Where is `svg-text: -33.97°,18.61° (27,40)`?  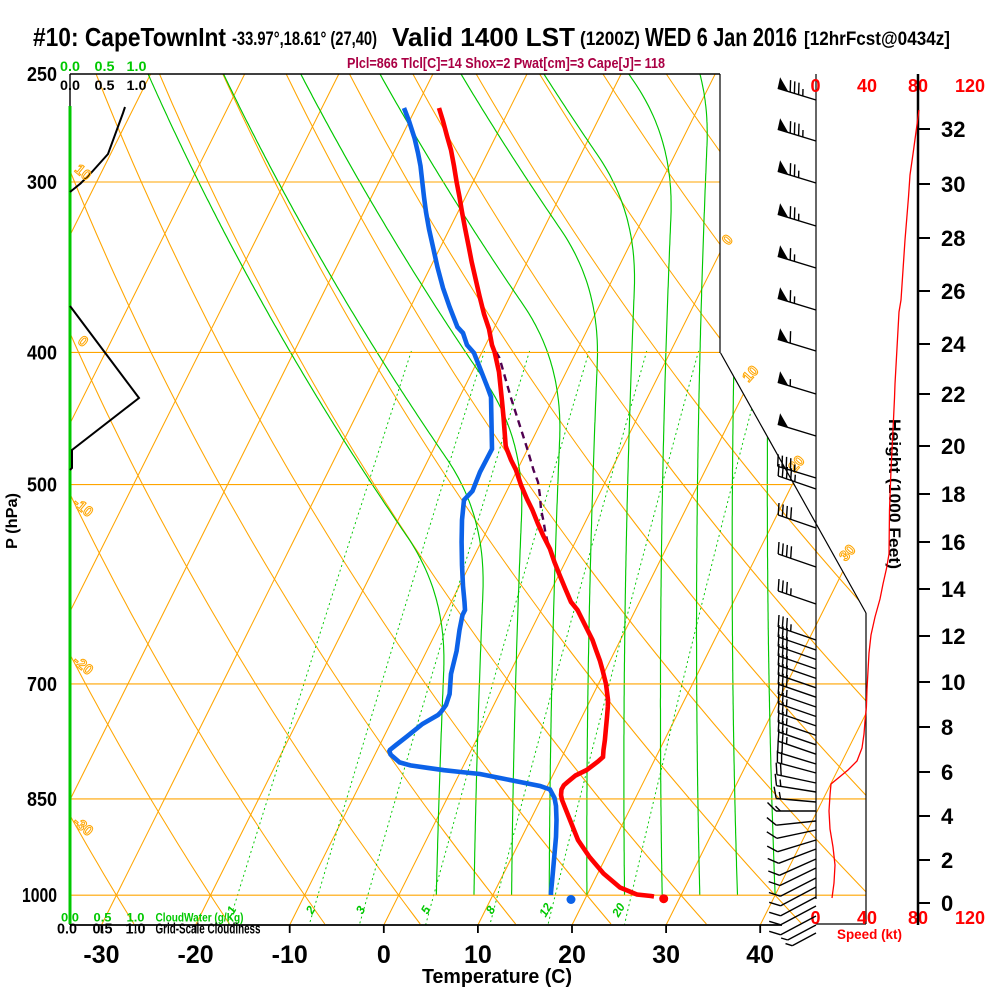
svg-text: -33.97°,18.61° (27,40) is located at coordinates (304, 39).